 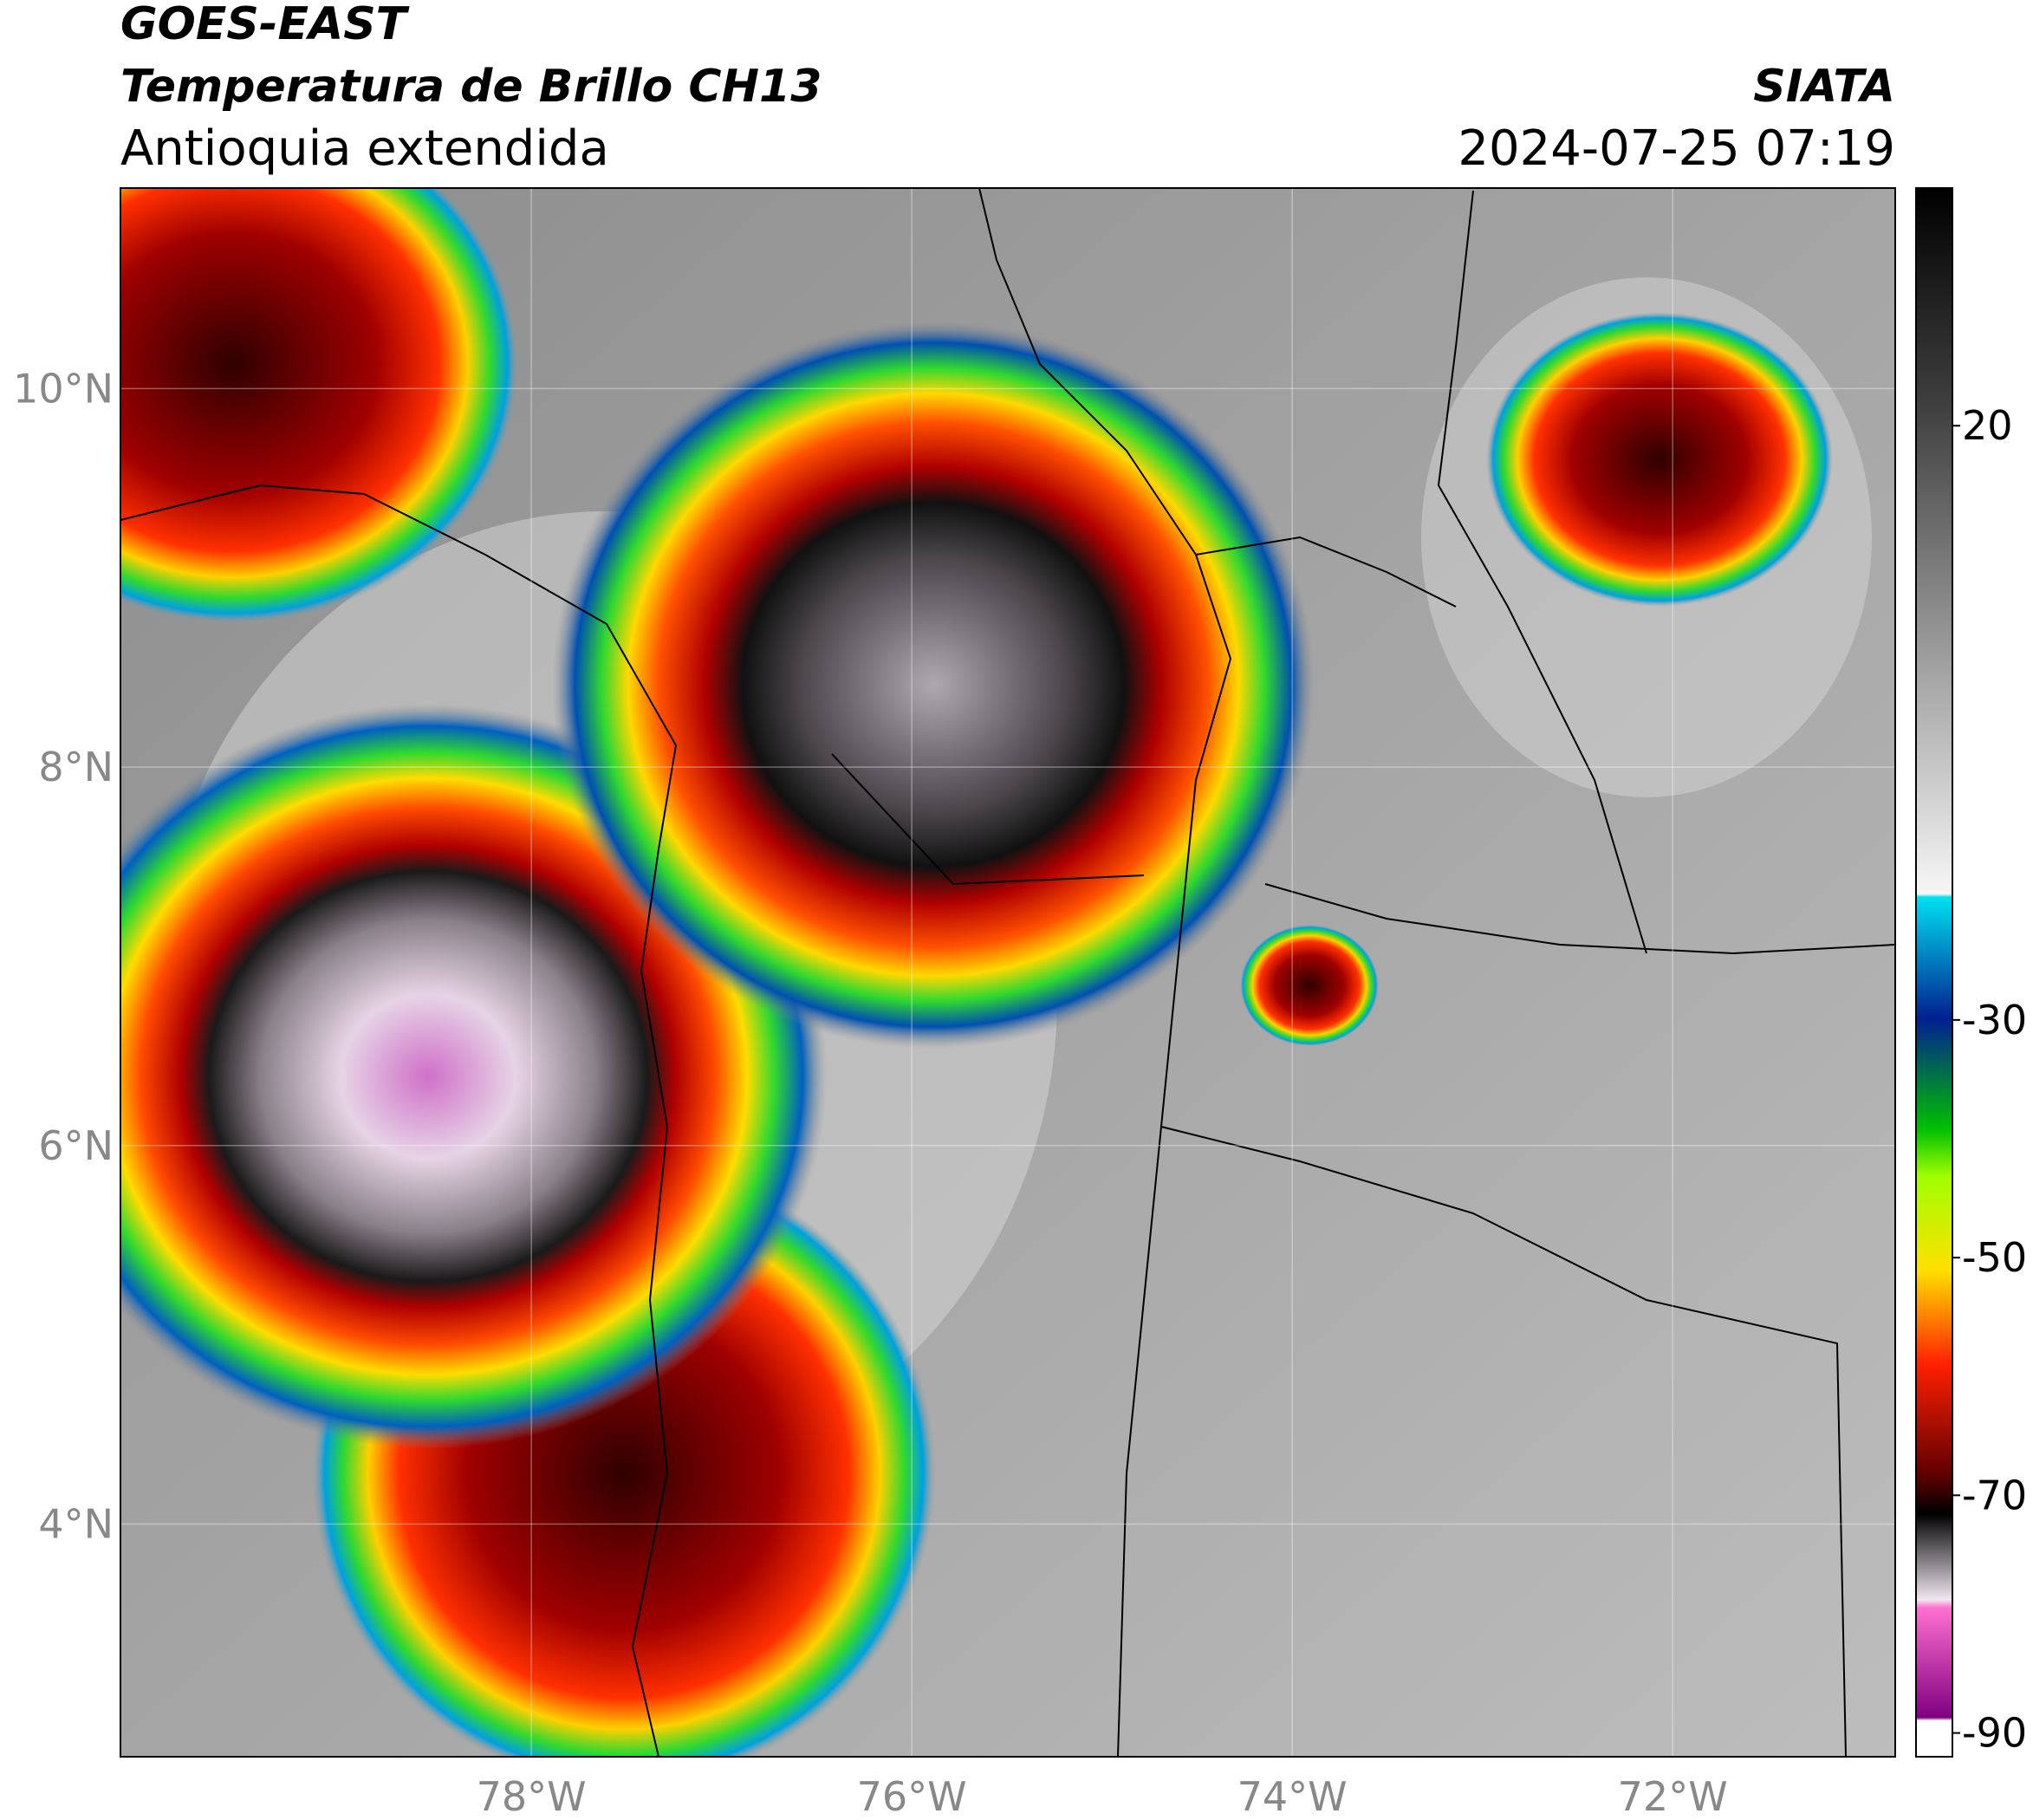 What do you see at coordinates (1994, 1495) in the screenshot?
I see `colorbar-tick-label: -70` at bounding box center [1994, 1495].